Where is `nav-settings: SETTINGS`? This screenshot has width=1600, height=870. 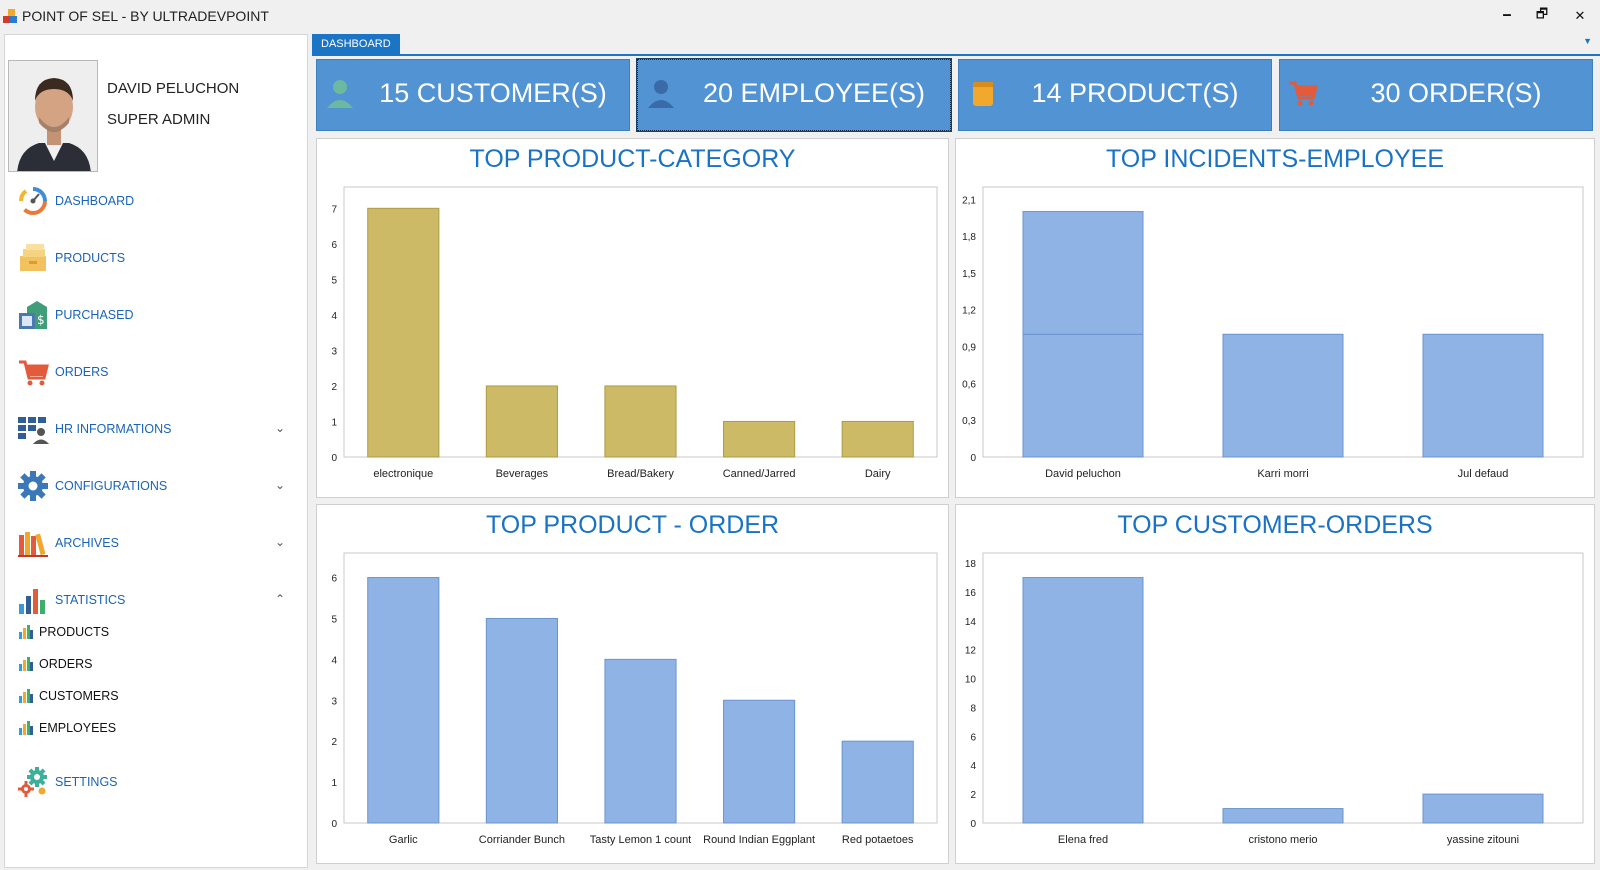
nav-settings: SETTINGS is located at coordinates (155, 782).